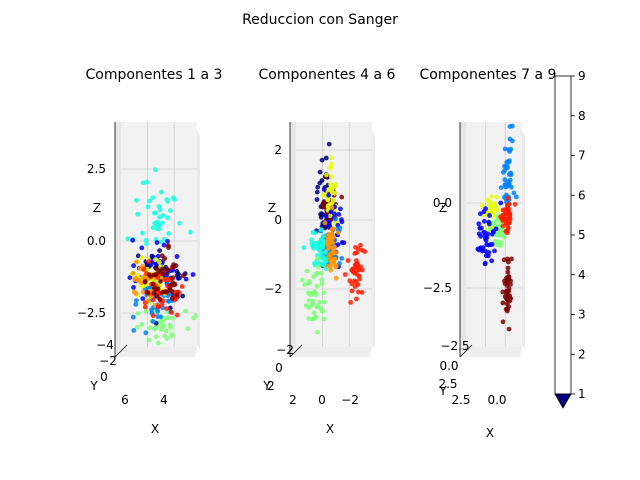  What do you see at coordinates (154, 75) in the screenshot?
I see `subplot-title: Componentes 1 a 3` at bounding box center [154, 75].